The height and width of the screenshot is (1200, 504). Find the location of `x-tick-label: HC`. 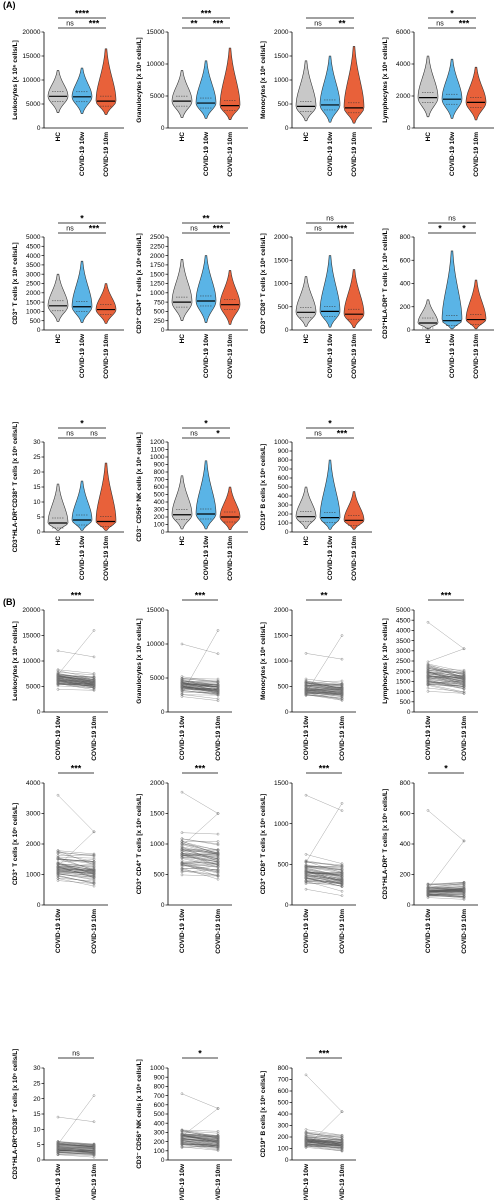

x-tick-label: HC is located at coordinates (58, 137).